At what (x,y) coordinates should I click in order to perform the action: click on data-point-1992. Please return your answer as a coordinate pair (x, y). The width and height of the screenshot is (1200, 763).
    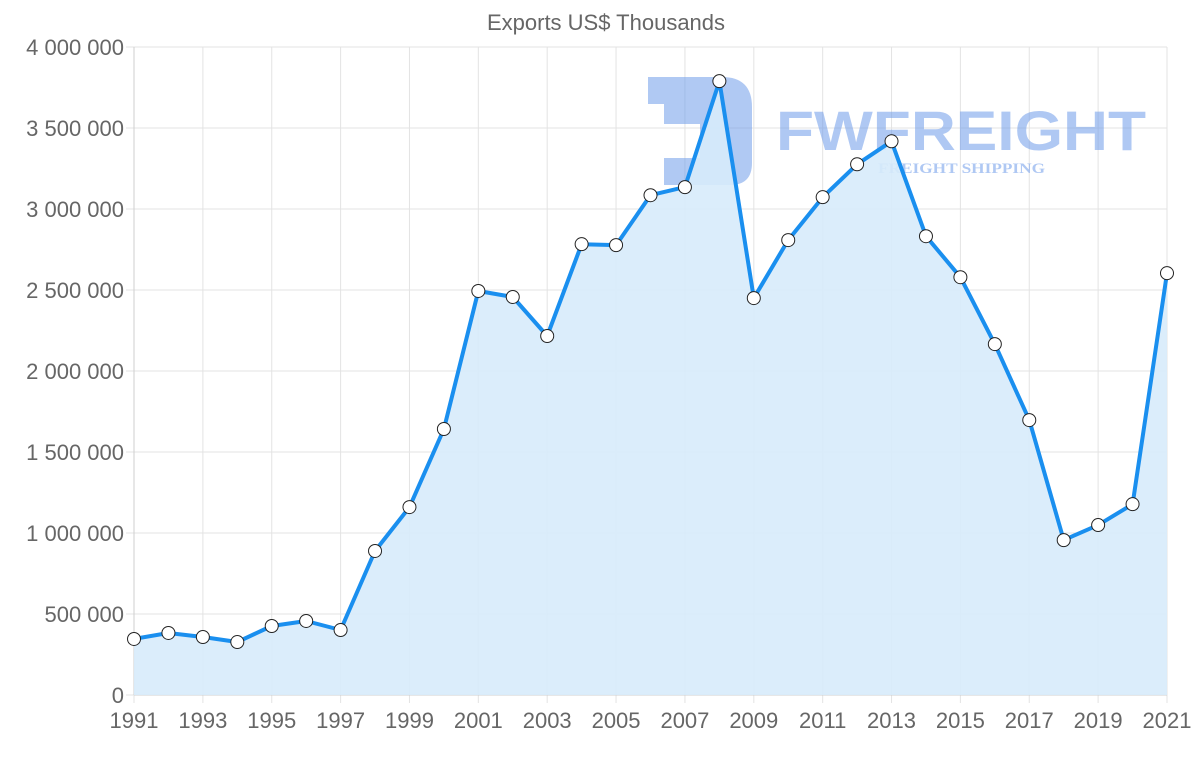
    Looking at the image, I should click on (168, 632).